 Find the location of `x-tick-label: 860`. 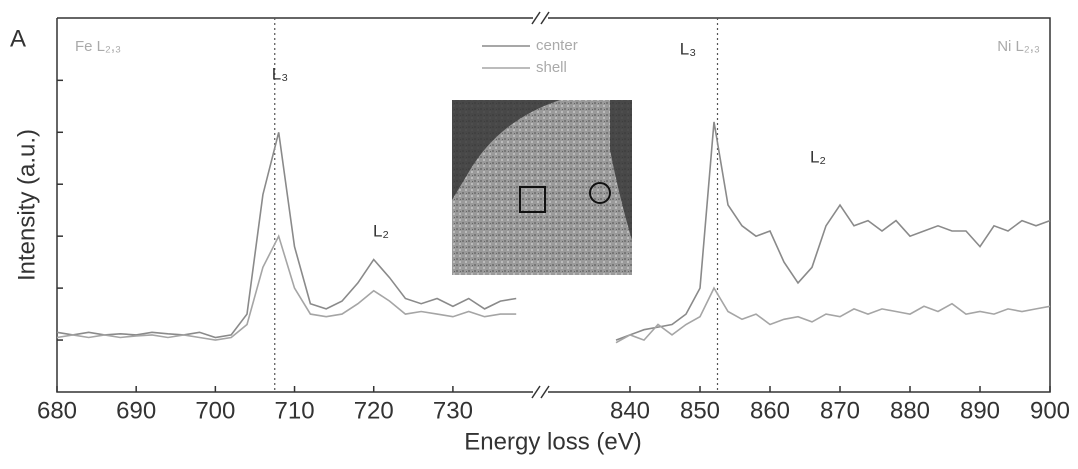

x-tick-label: 860 is located at coordinates (770, 410).